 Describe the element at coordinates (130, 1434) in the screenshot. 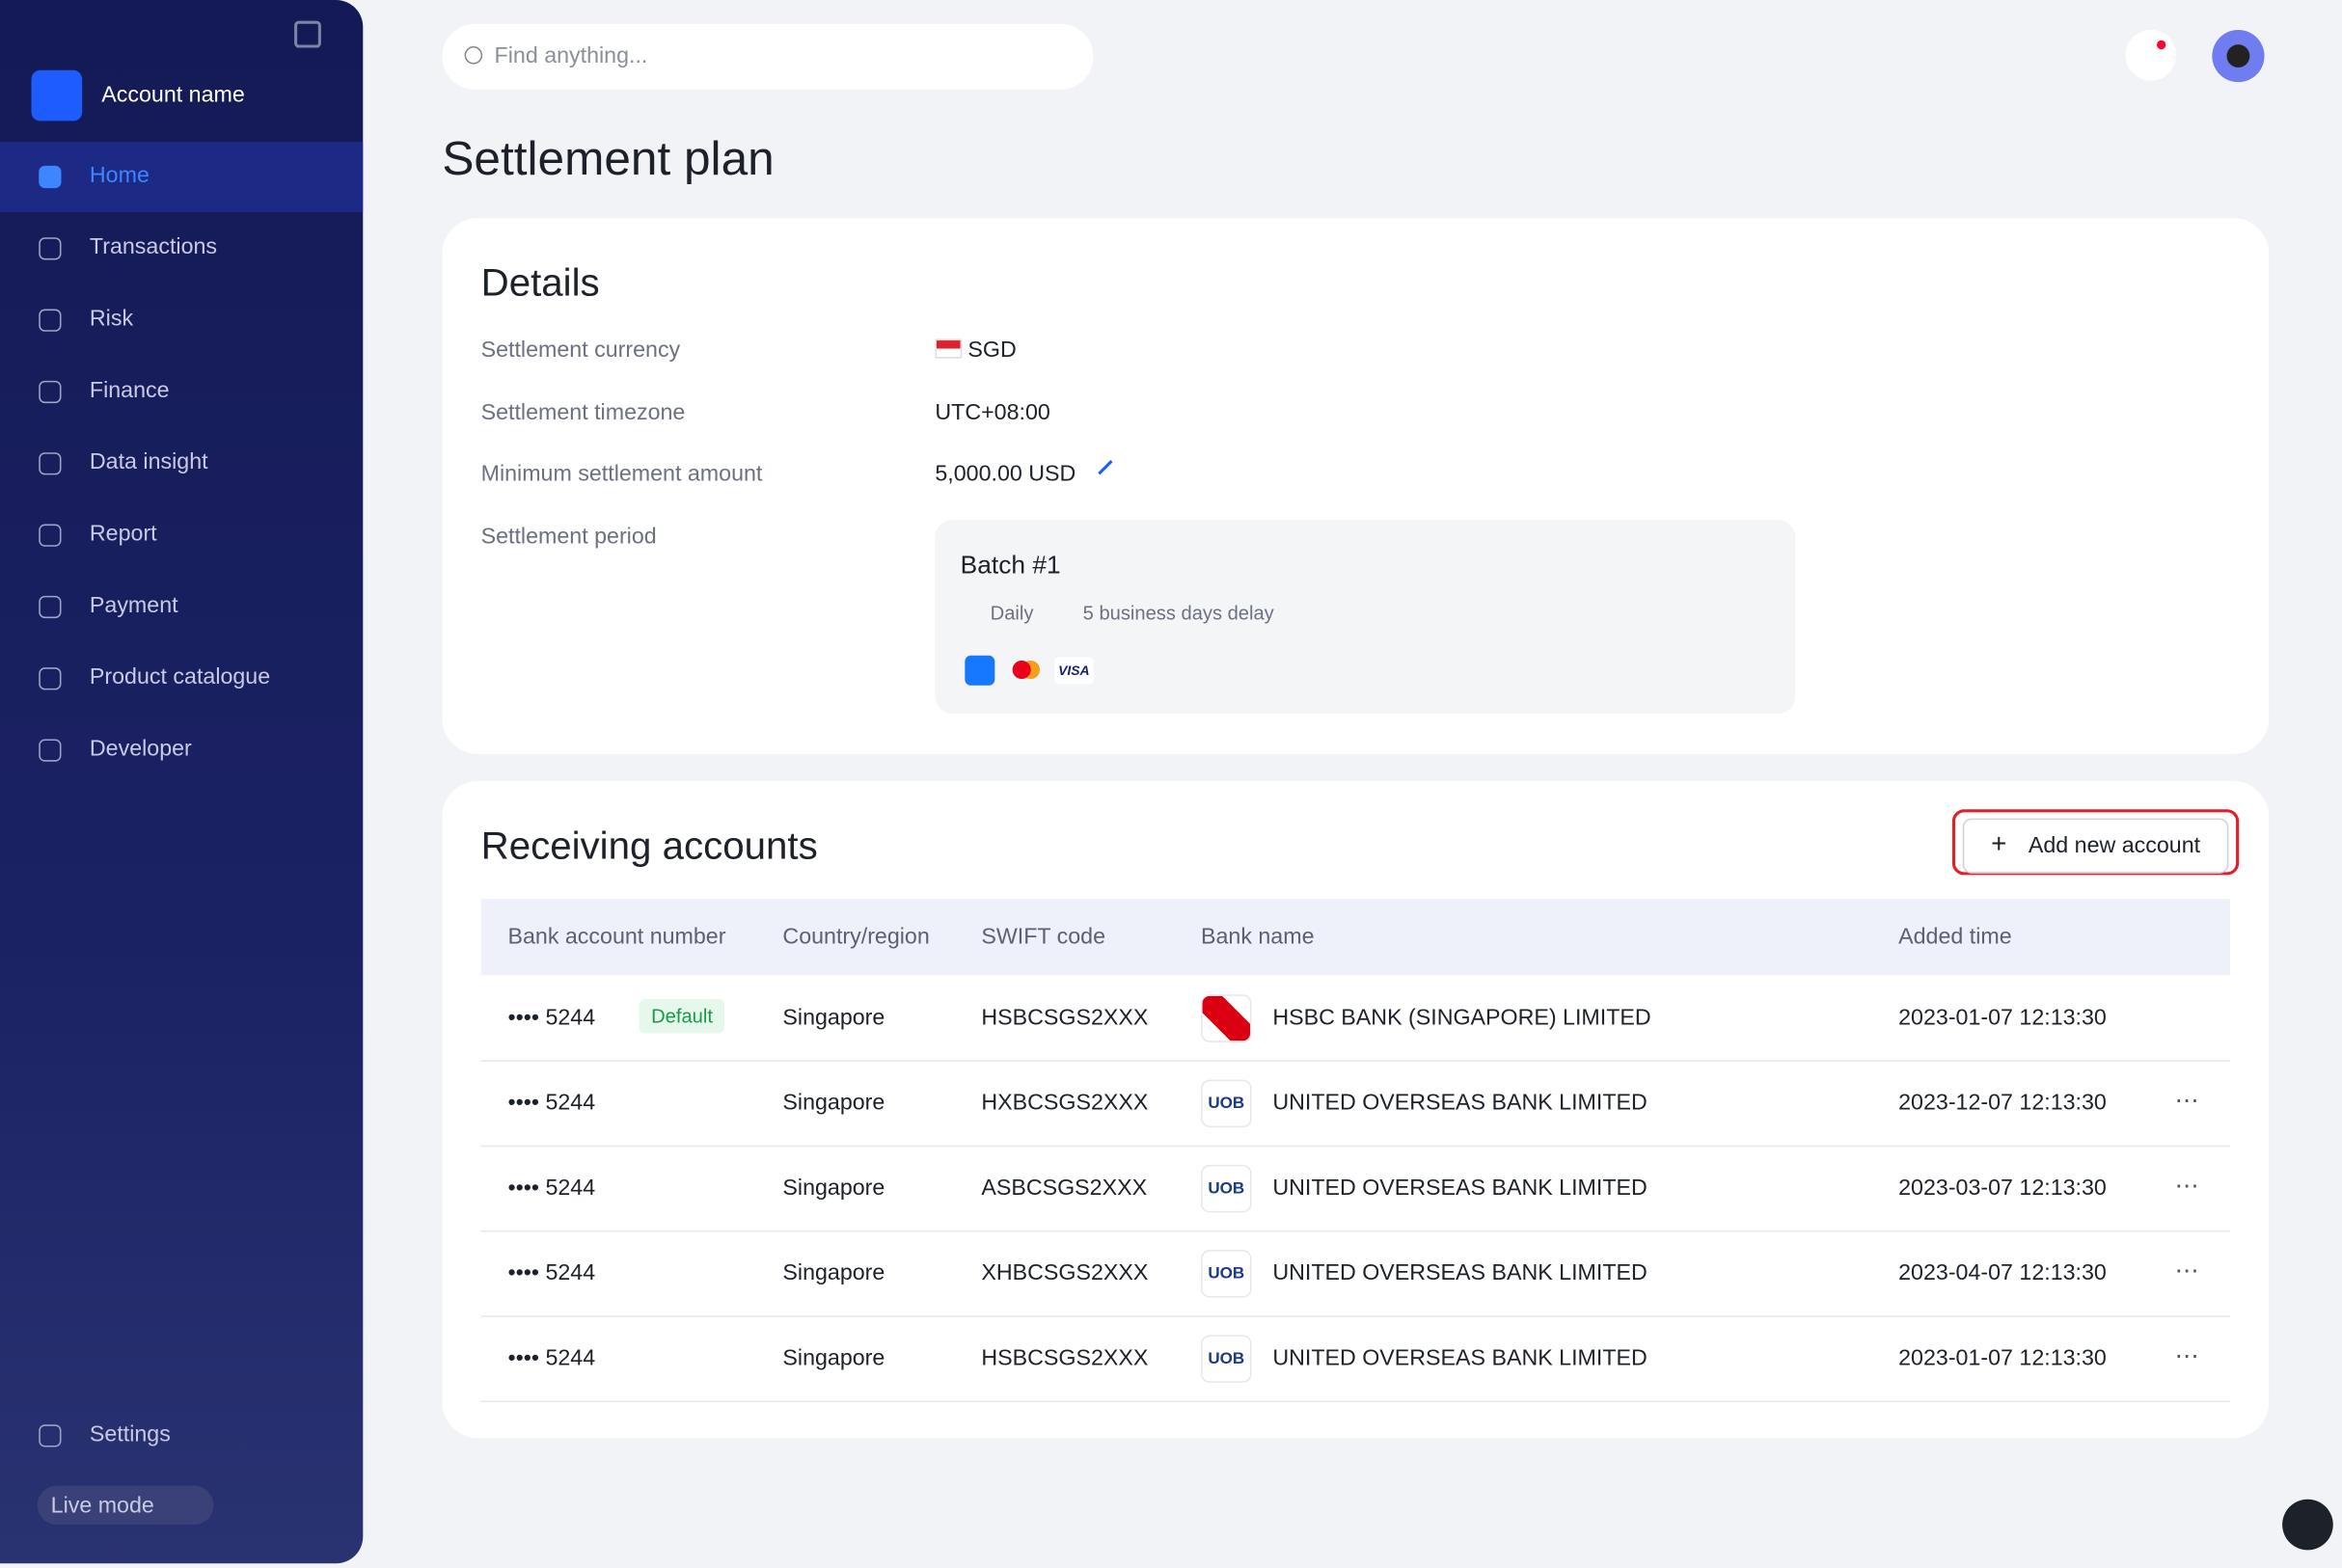

I see `settings-label: Settings` at that location.